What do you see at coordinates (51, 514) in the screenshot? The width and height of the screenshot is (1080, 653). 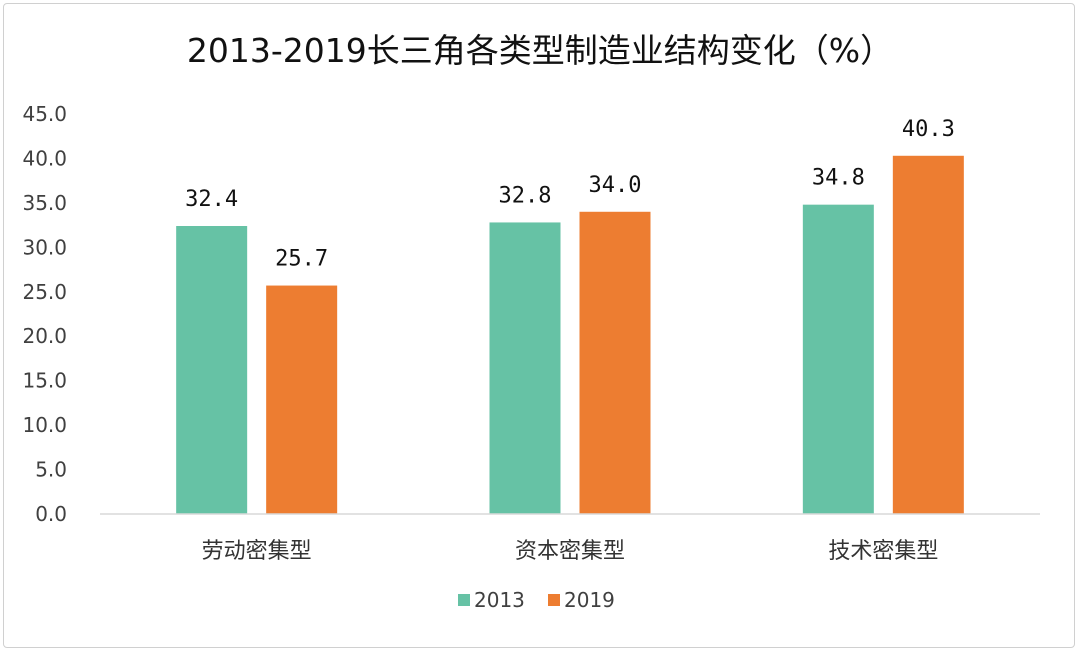 I see `y-tick-label: 0.0` at bounding box center [51, 514].